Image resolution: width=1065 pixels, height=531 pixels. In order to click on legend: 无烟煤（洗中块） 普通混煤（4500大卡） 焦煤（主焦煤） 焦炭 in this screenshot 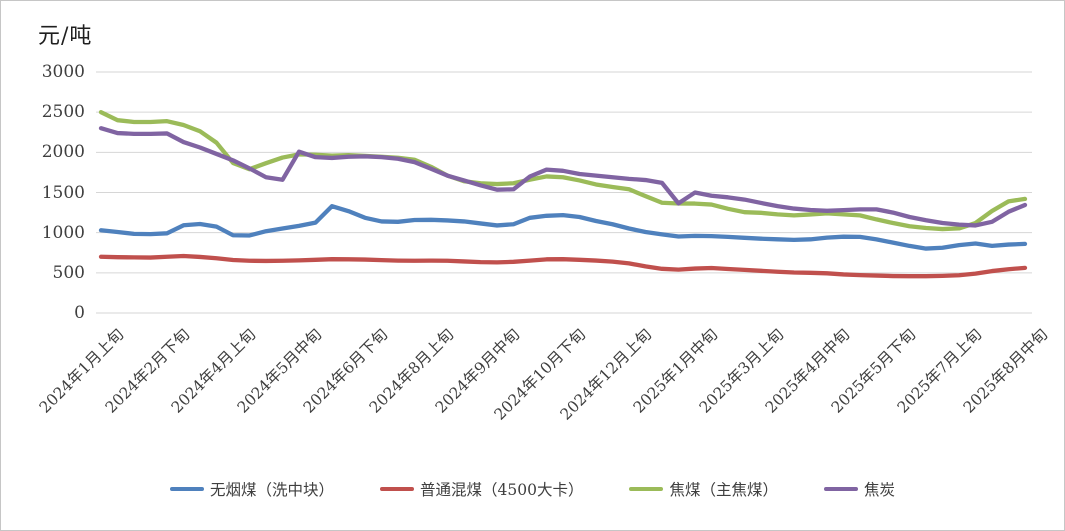, I will do `click(532, 489)`.